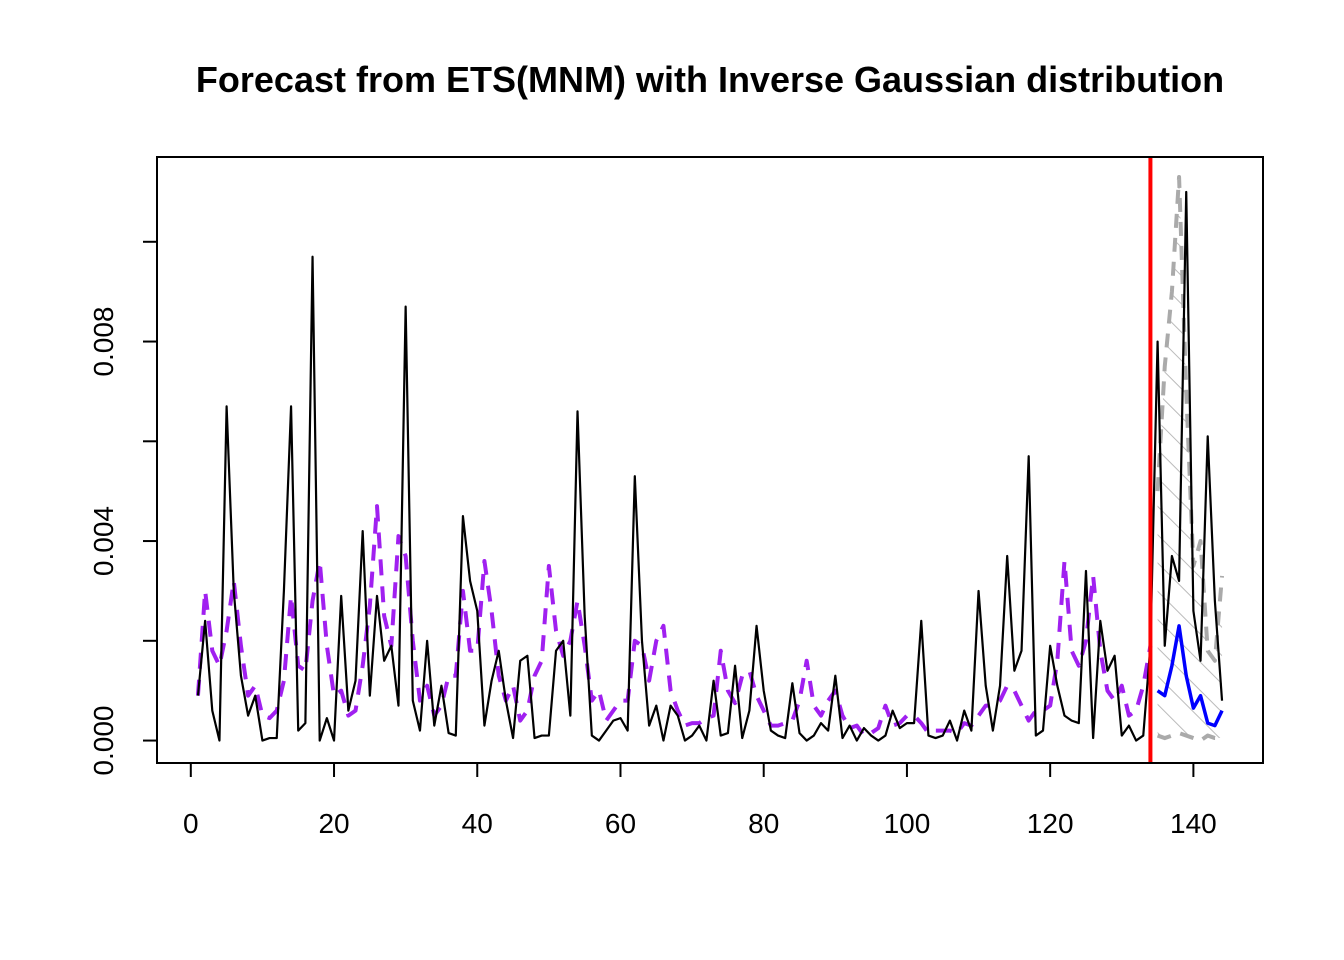 The height and width of the screenshot is (960, 1344). I want to click on forecast-line, so click(1190, 676).